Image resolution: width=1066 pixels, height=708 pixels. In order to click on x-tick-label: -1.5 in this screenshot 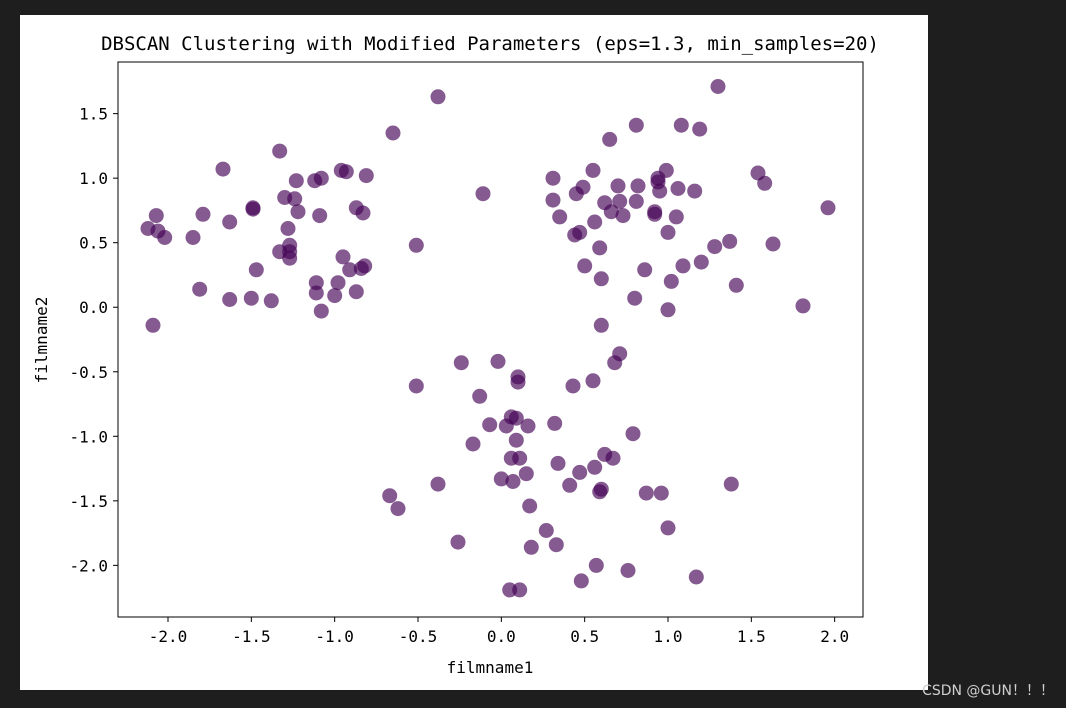, I will do `click(251, 636)`.